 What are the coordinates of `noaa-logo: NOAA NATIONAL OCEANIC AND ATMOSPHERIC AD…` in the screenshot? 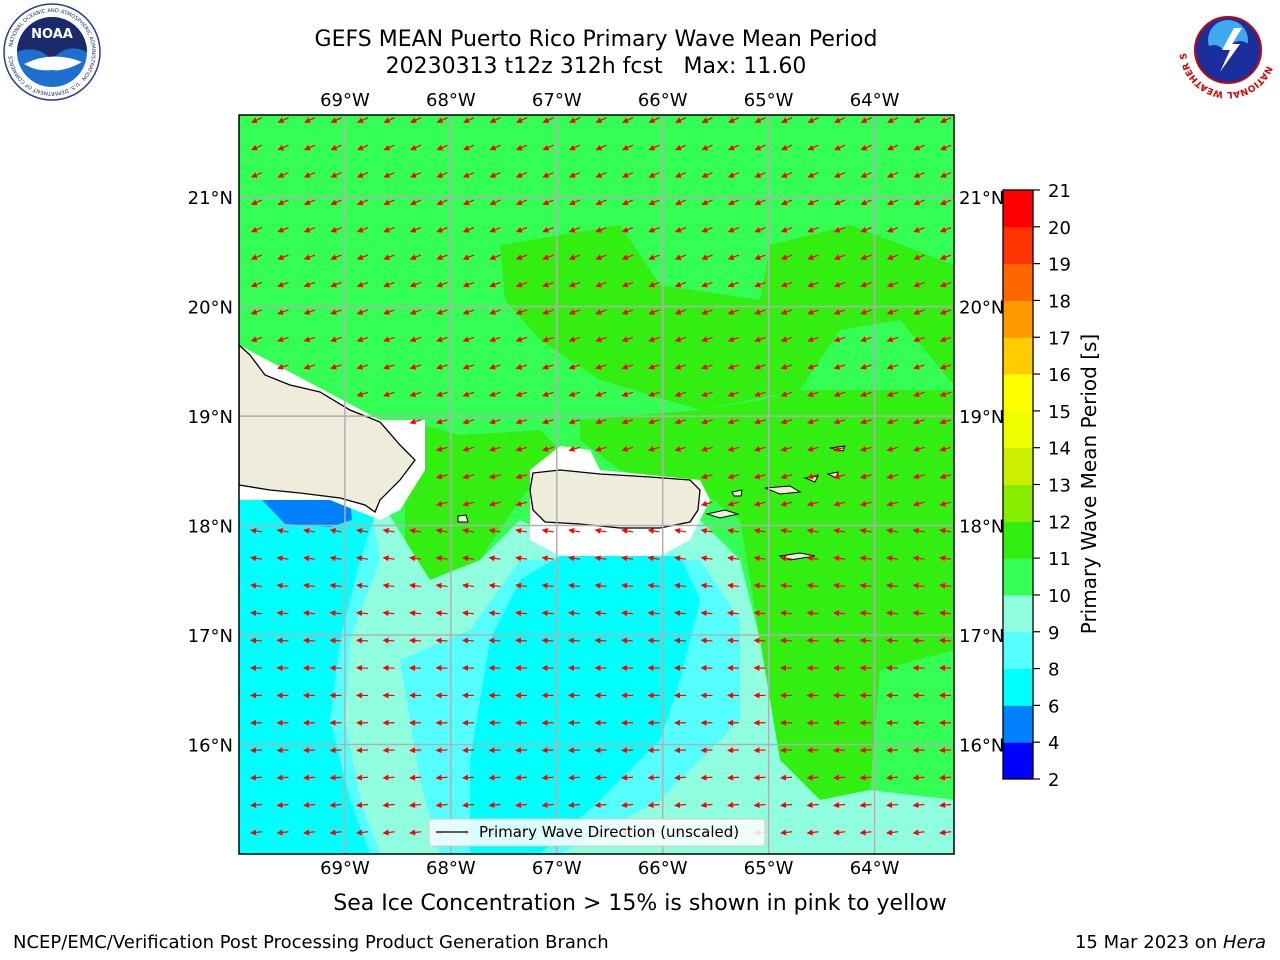 It's located at (52, 52).